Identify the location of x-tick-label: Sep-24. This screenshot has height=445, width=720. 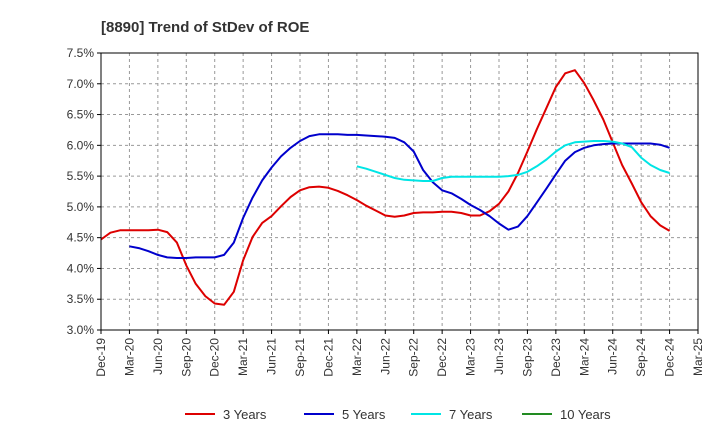
(641, 357).